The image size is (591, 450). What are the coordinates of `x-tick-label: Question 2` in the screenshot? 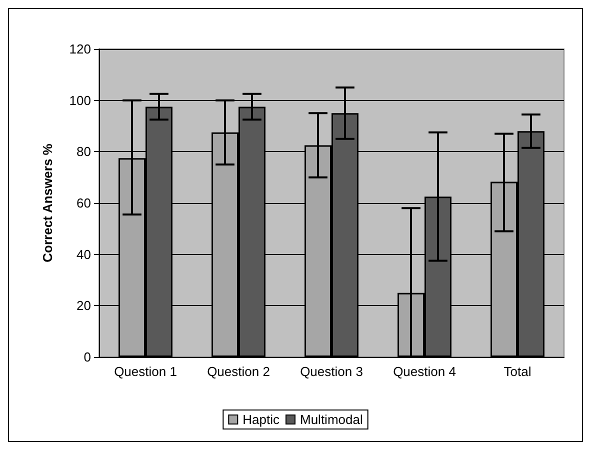 It's located at (238, 371).